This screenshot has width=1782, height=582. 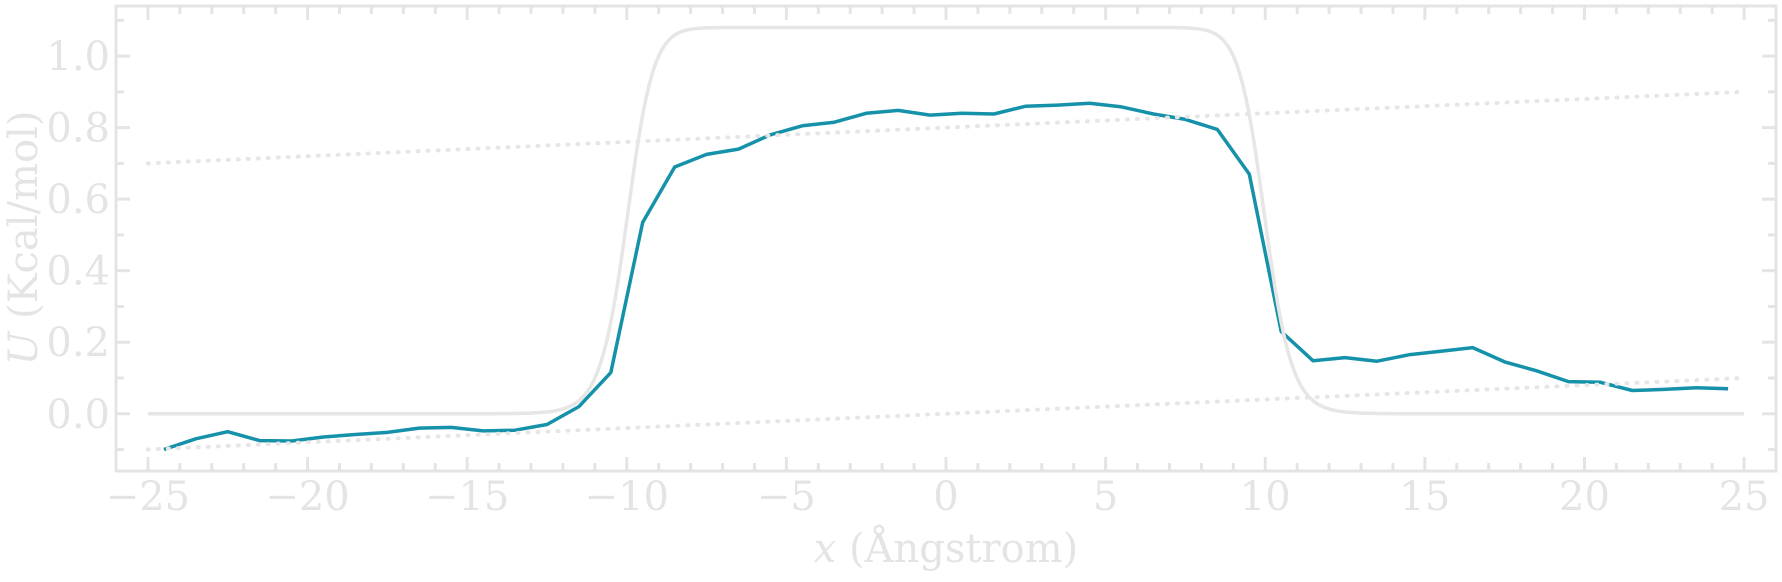 What do you see at coordinates (78, 343) in the screenshot?
I see `y-tick-label: 0.2` at bounding box center [78, 343].